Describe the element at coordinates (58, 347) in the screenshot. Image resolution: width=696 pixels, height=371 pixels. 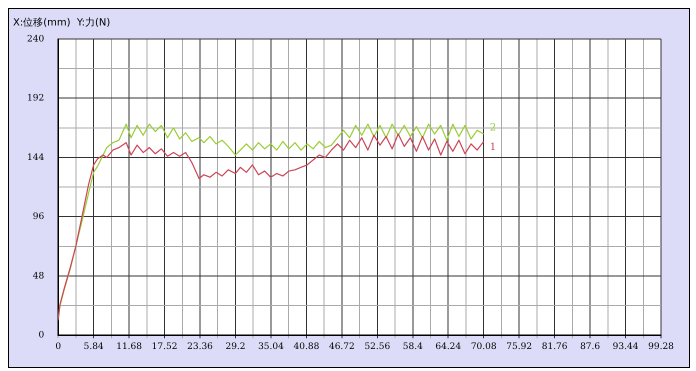
I see `x-tick-label: 0` at that location.